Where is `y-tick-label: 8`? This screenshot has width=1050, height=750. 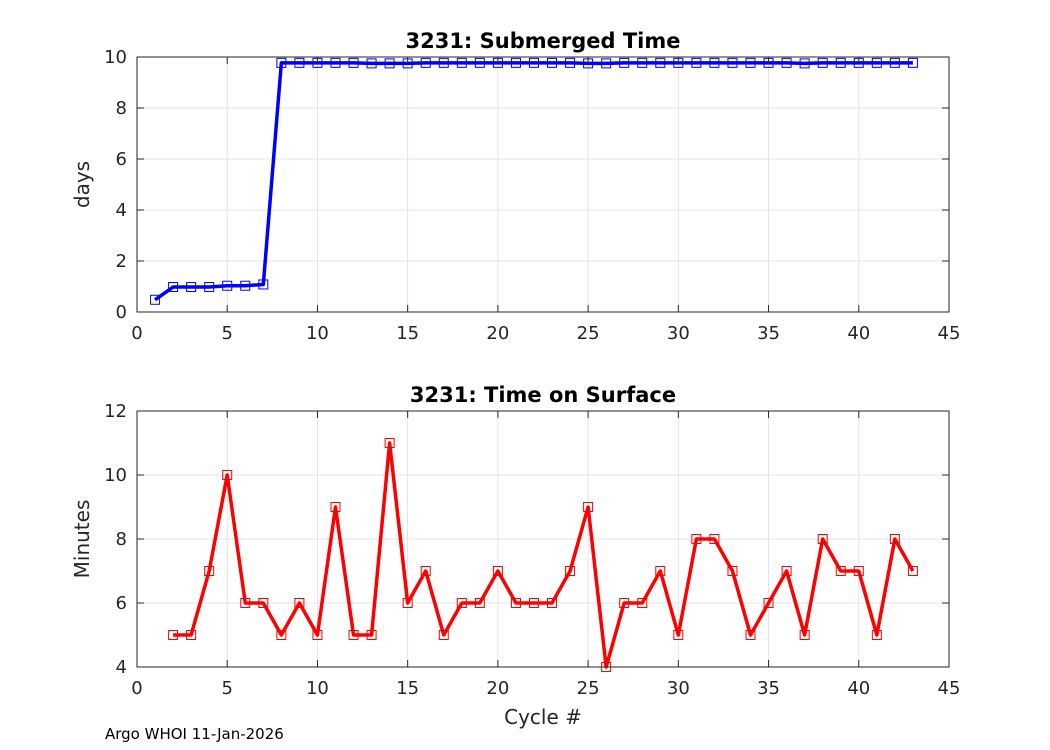
y-tick-label: 8 is located at coordinates (121, 539).